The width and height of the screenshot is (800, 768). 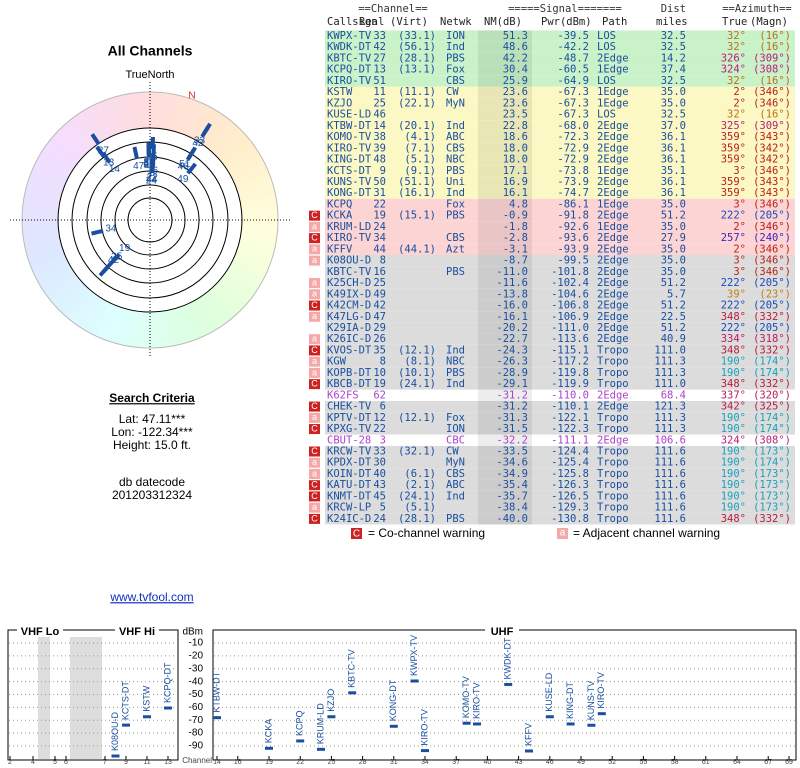 I want to click on cell-nm: 23.6, so click(x=515, y=92).